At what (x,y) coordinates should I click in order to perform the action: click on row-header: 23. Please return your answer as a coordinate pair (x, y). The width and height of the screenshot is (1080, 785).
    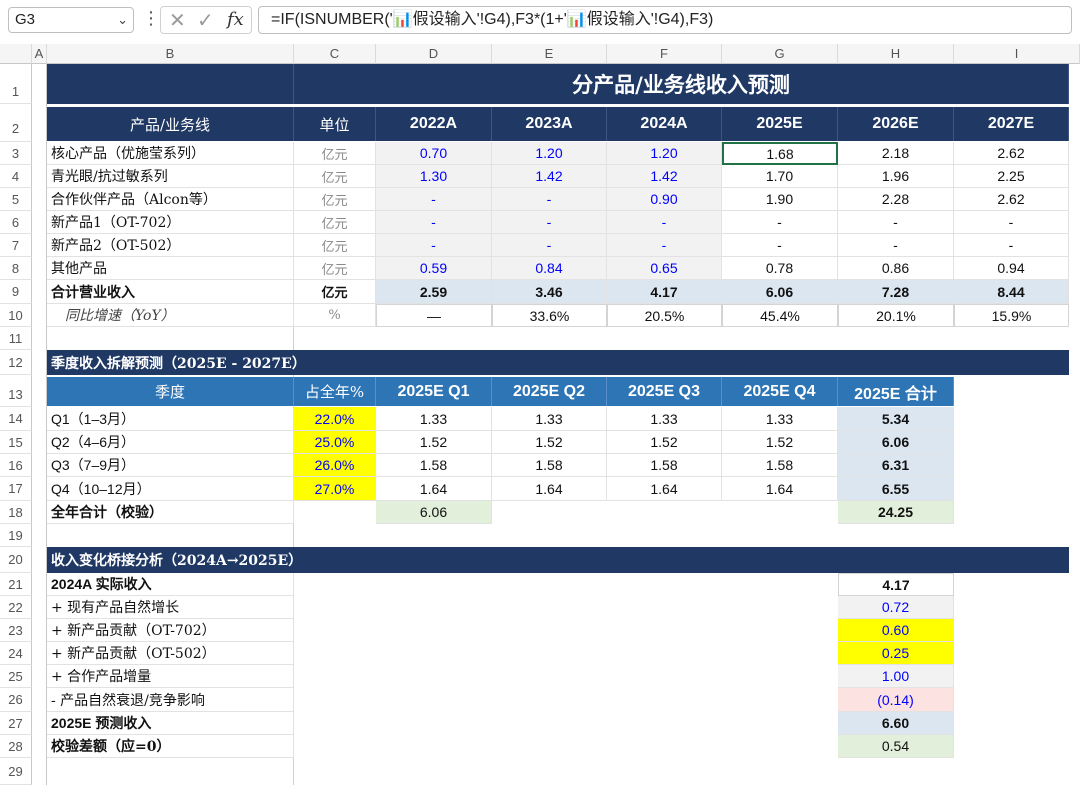
    Looking at the image, I should click on (16, 630).